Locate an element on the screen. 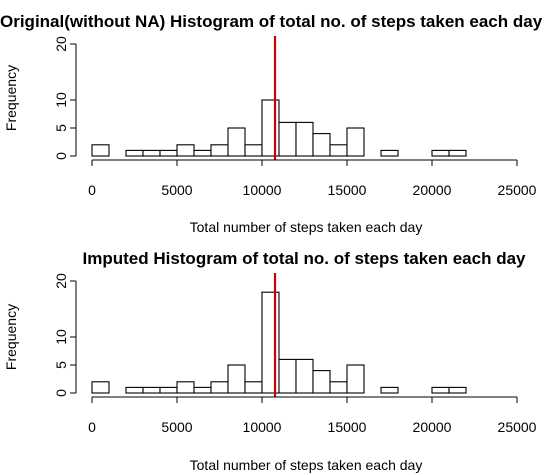 This screenshot has height=475, width=555. chart-1-x-tick-label-3: 10000 is located at coordinates (262, 190).